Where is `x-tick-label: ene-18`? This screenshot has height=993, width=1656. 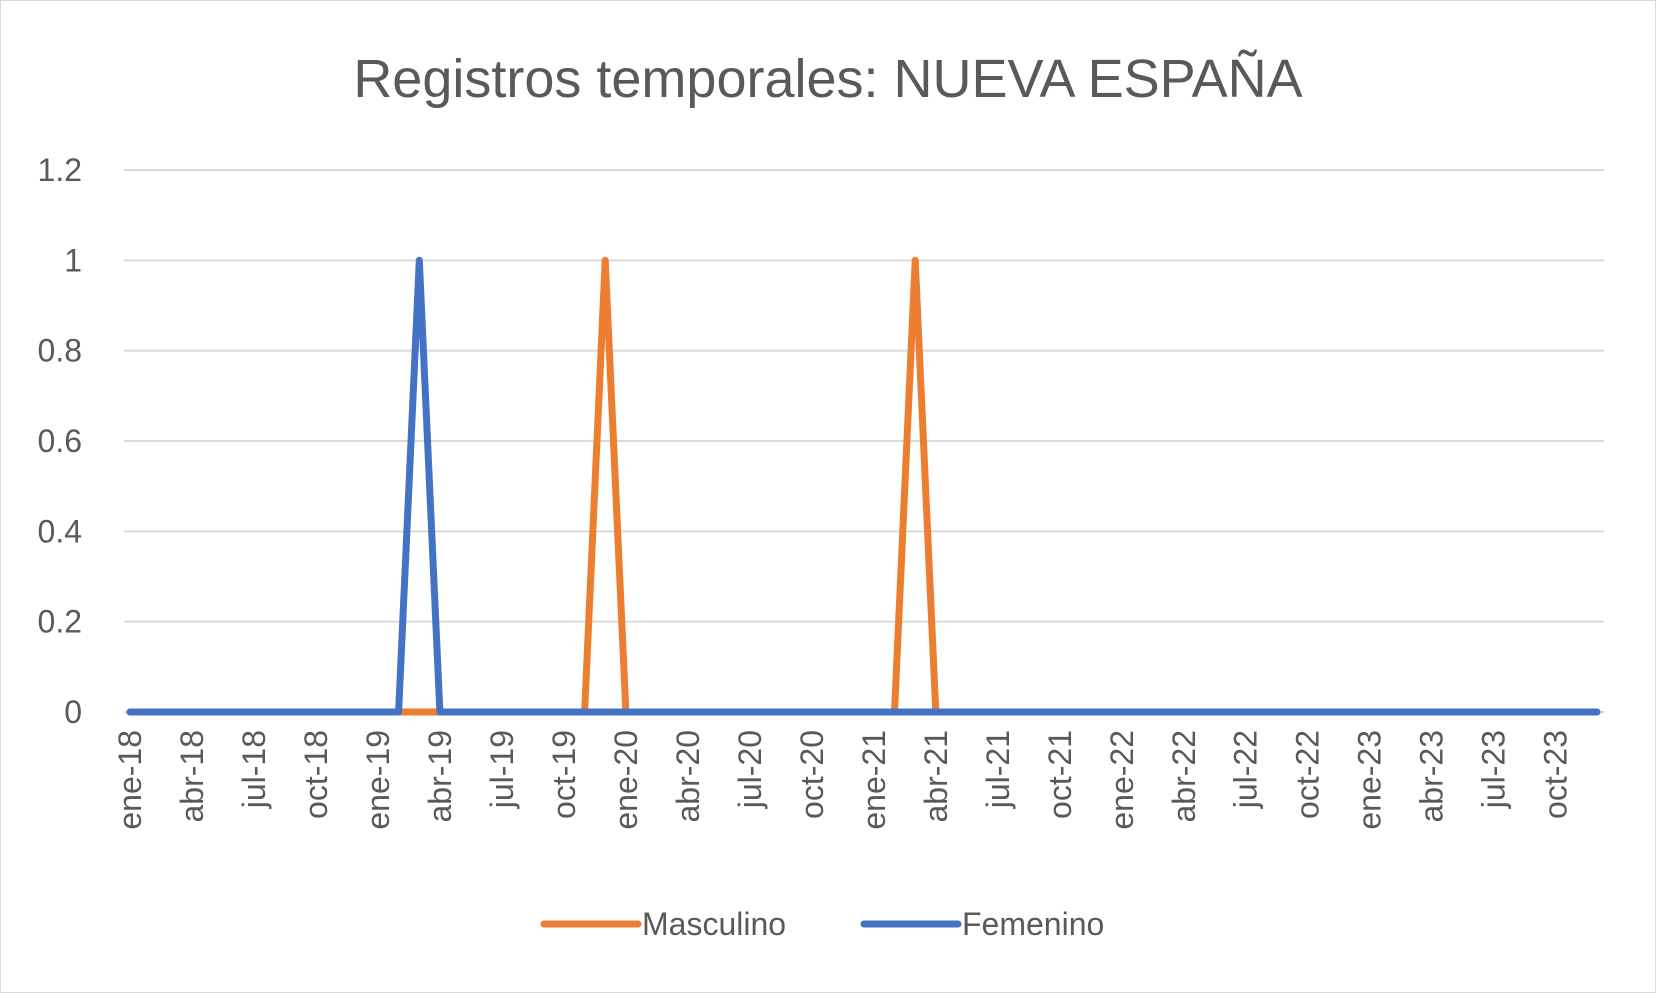 x-tick-label: ene-18 is located at coordinates (130, 780).